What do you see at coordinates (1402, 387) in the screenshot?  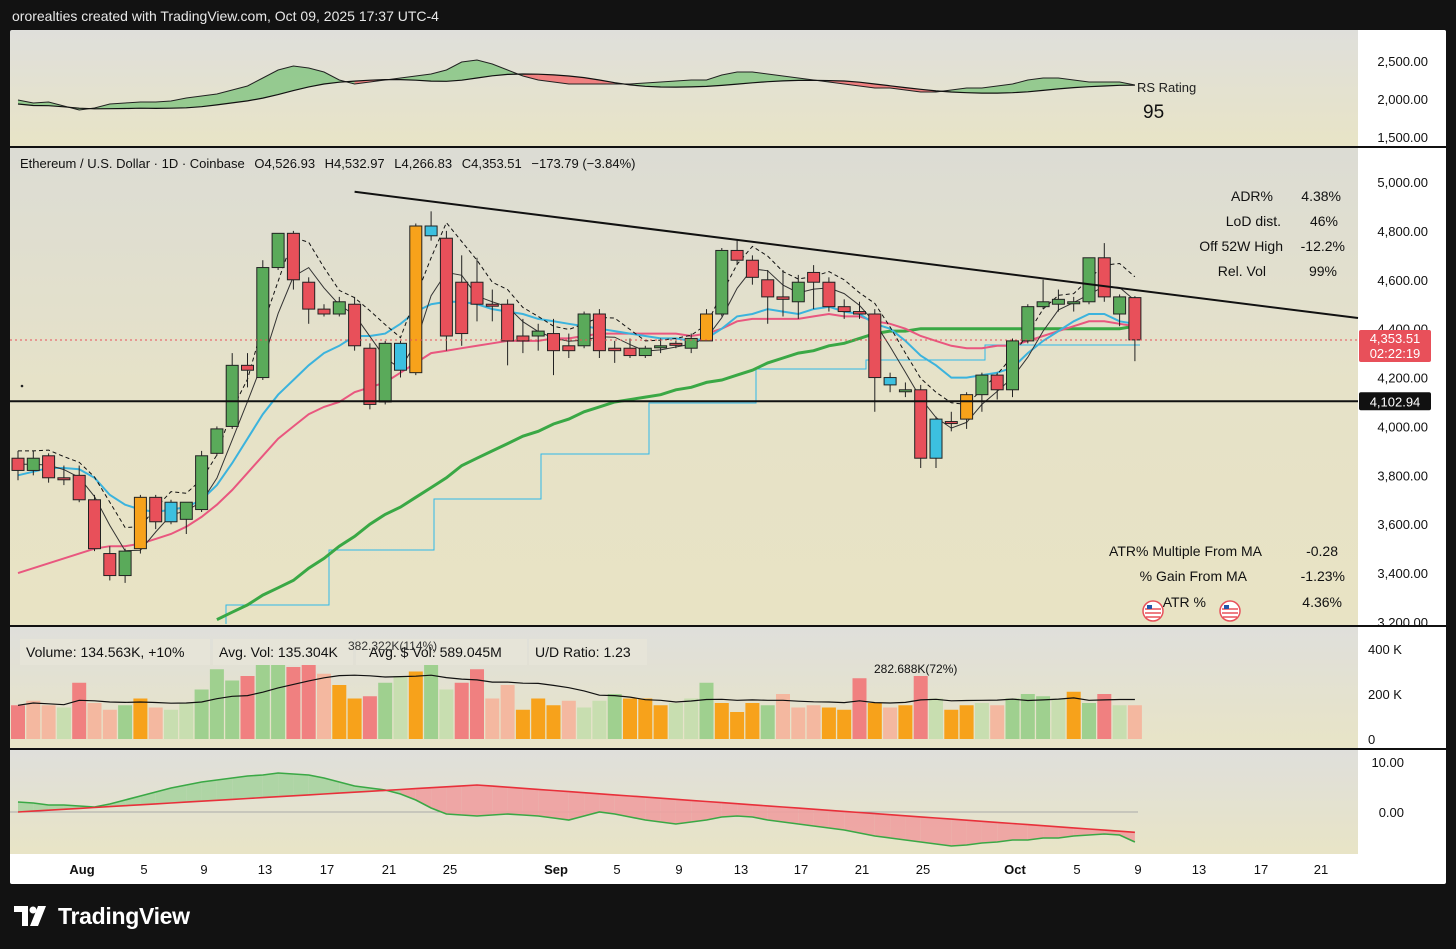 I see `price-scale` at bounding box center [1402, 387].